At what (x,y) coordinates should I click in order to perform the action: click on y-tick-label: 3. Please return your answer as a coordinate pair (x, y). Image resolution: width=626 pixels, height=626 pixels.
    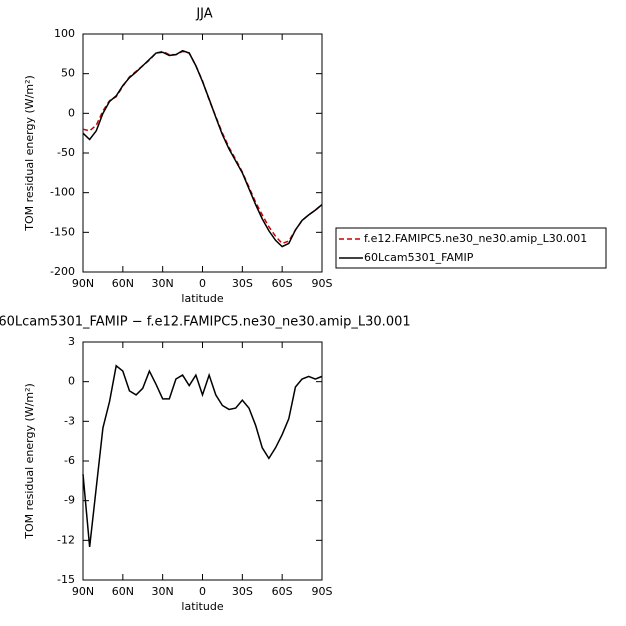
    Looking at the image, I should click on (71, 341).